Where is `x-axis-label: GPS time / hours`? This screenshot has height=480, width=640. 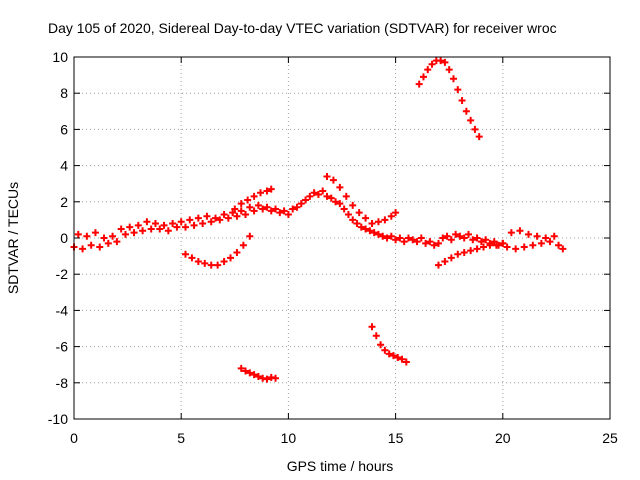
x-axis-label: GPS time / hours is located at coordinates (340, 466).